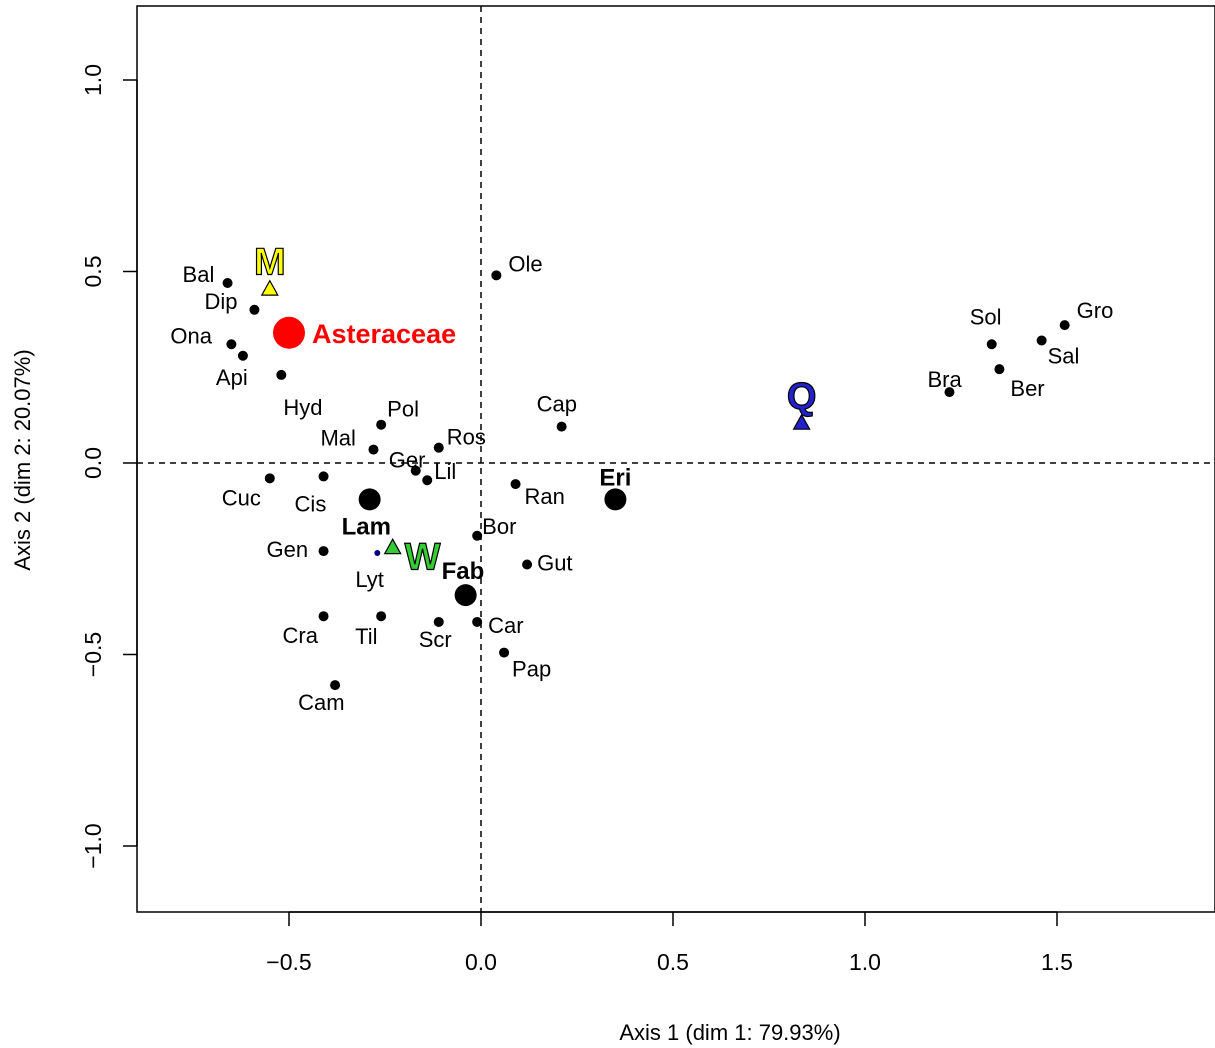 Image resolution: width=1215 pixels, height=1048 pixels. Describe the element at coordinates (438, 621) in the screenshot. I see `taxon-point-scr` at that location.